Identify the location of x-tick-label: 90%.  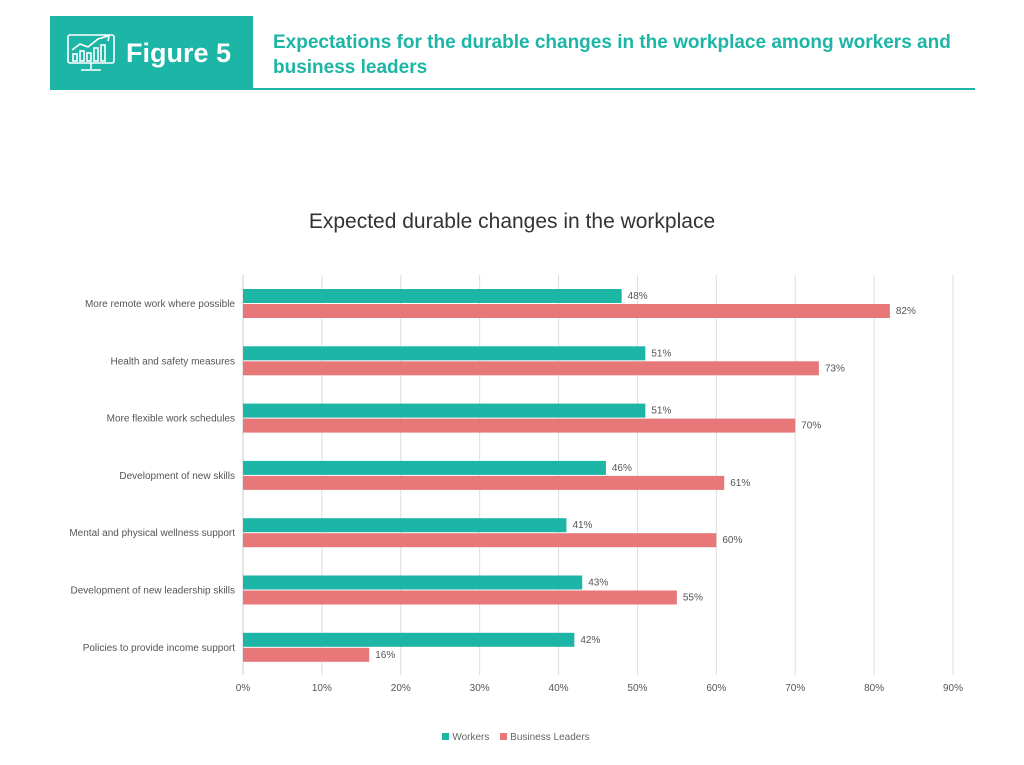
(953, 688).